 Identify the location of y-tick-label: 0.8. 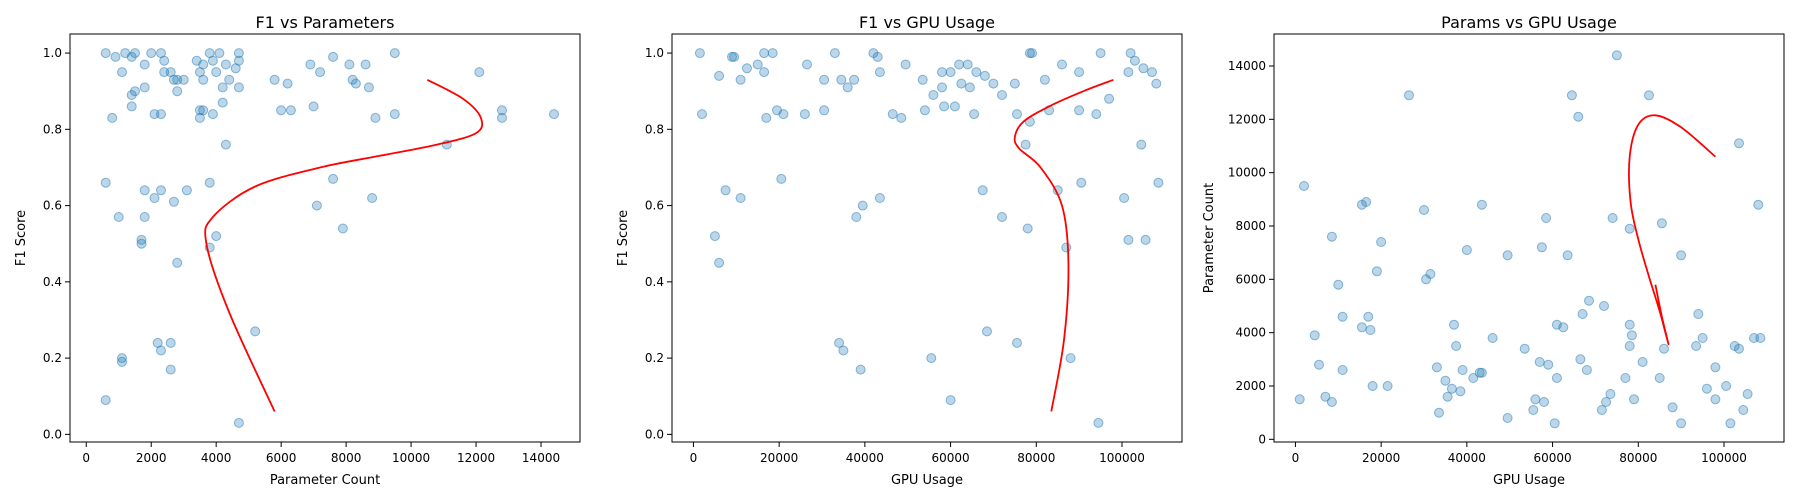
(654, 129).